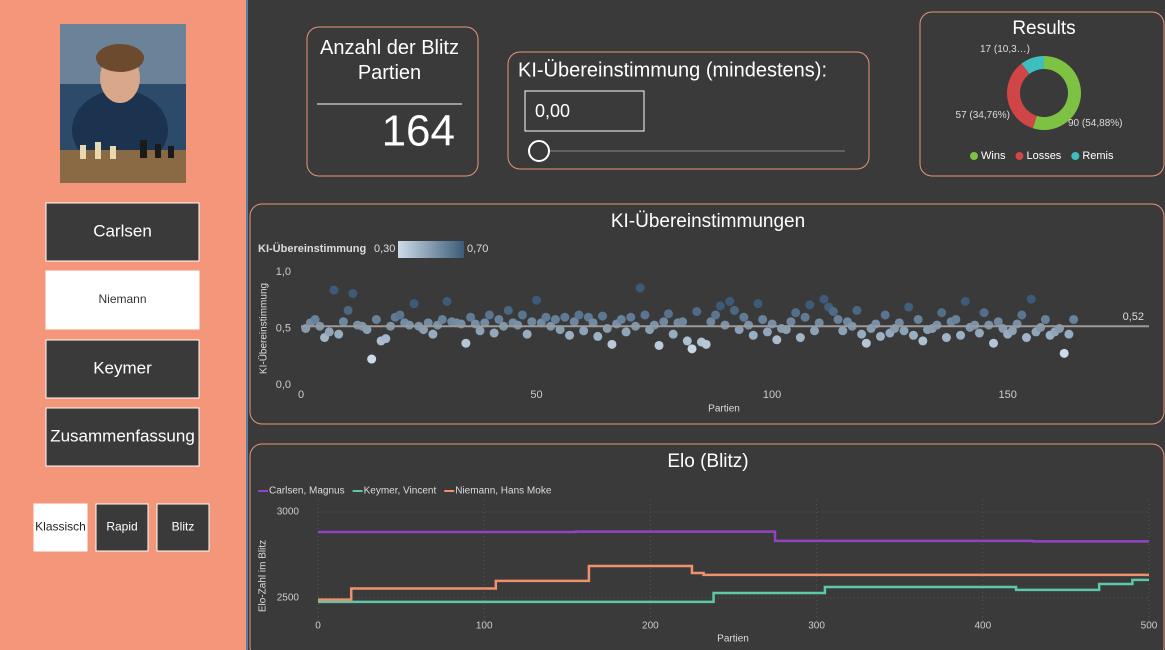 The width and height of the screenshot is (1165, 650). What do you see at coordinates (389, 60) in the screenshot?
I see `card-title: Anzahl der Blitz Partien` at bounding box center [389, 60].